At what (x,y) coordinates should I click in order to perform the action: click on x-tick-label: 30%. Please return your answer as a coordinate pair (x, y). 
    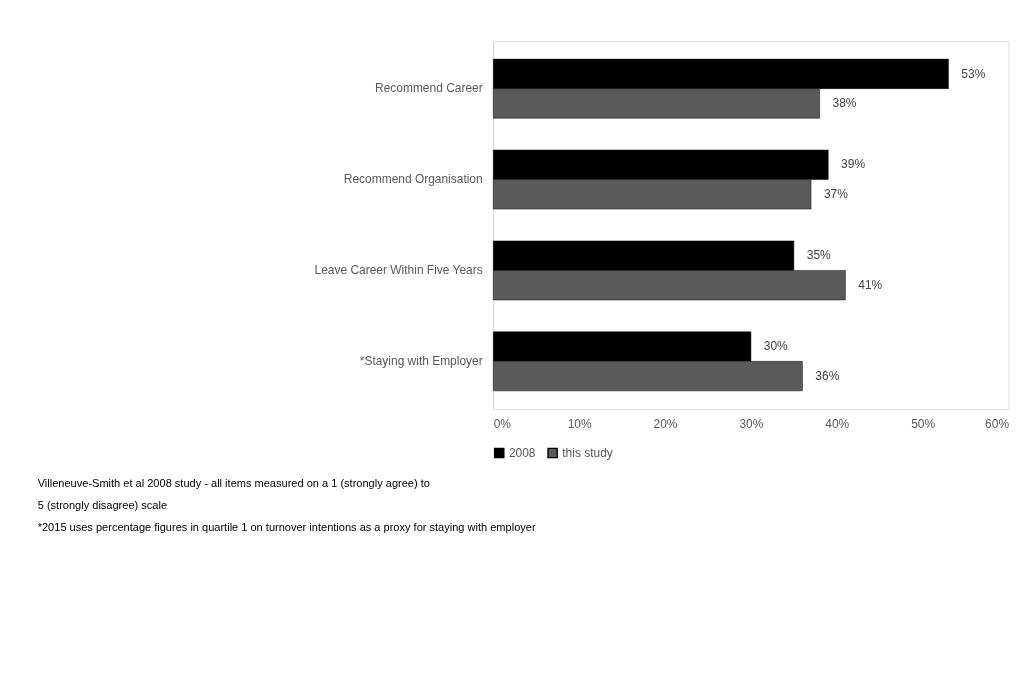
    Looking at the image, I should click on (751, 423).